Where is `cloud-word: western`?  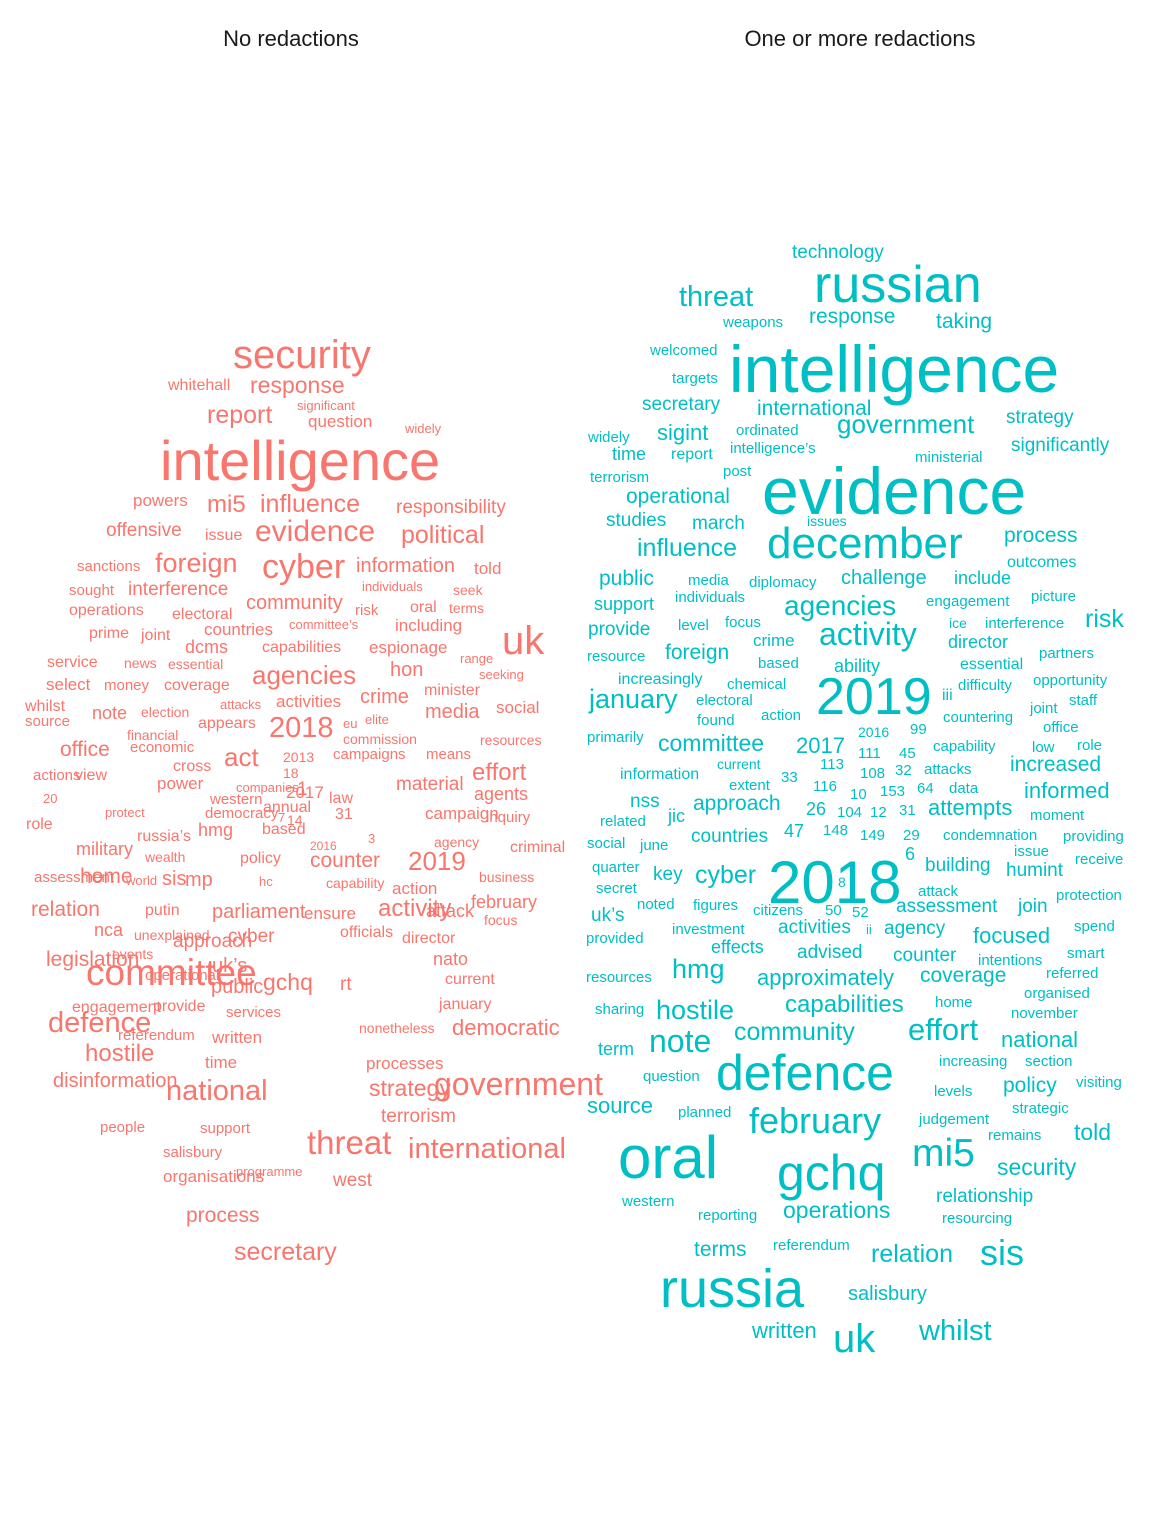
cloud-word: western is located at coordinates (648, 1201).